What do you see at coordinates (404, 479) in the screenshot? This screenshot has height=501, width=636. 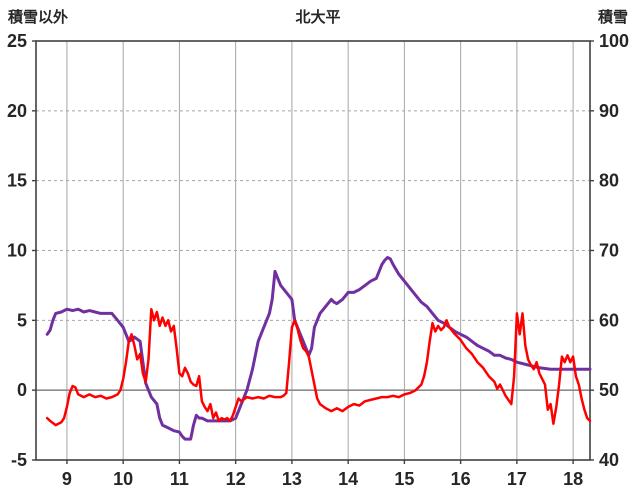 I see `x-axis-tick-label: 15` at bounding box center [404, 479].